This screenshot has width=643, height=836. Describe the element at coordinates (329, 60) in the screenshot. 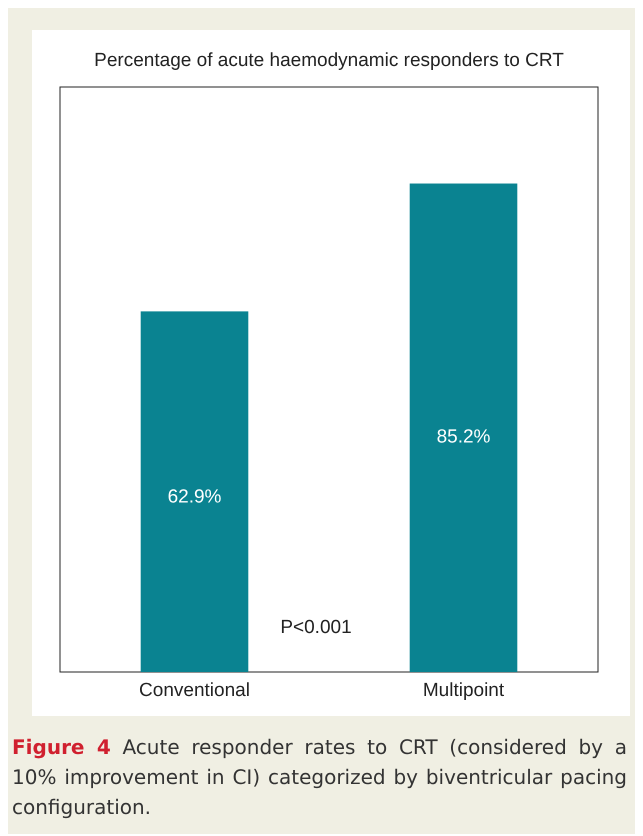

I see `chart-title: Percentage of acute haemodynamic responders to CRT` at that location.